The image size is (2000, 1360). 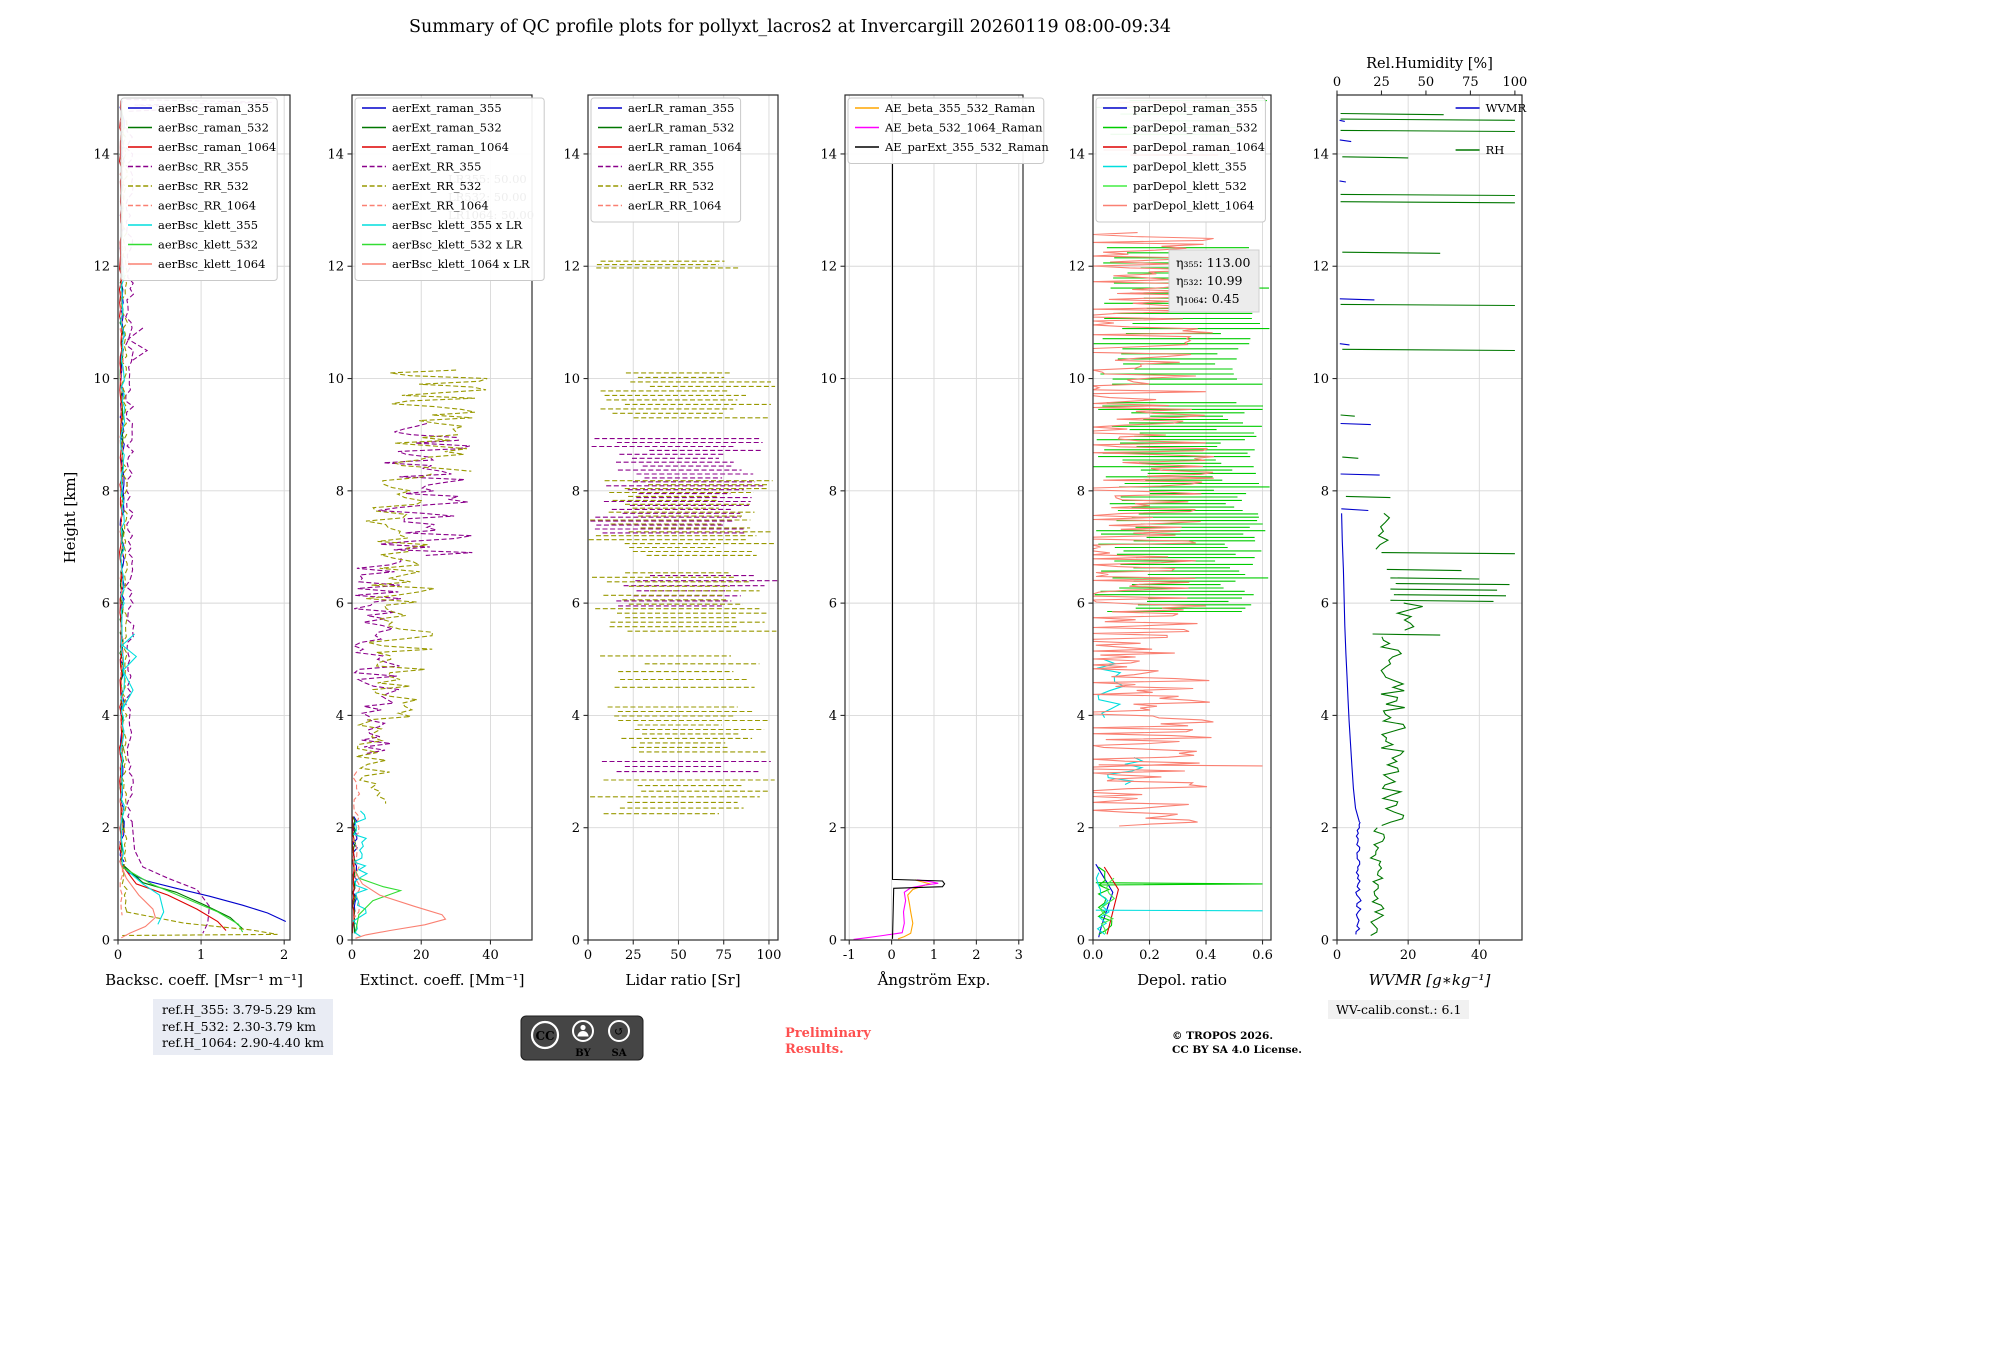 I want to click on svg-text: aerBsc_klett_355, so click(x=208, y=225).